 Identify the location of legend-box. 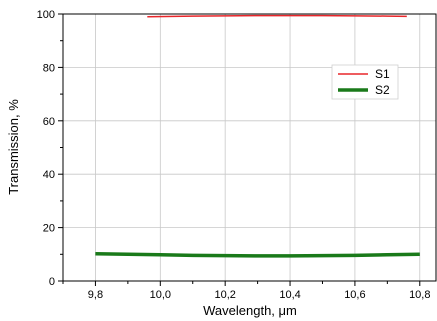
(365, 82).